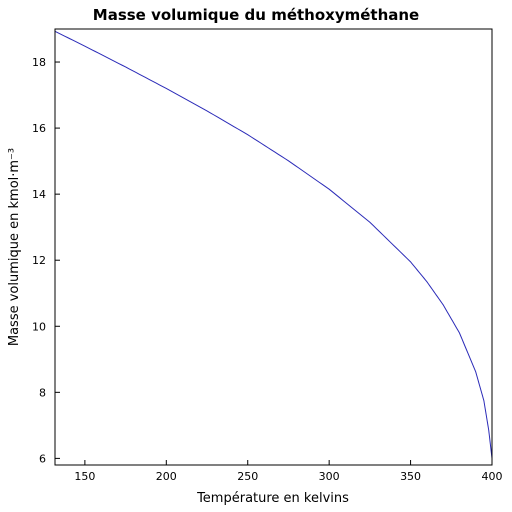 This screenshot has width=512, height=512. Describe the element at coordinates (14, 247) in the screenshot. I see `y-axis-label: Masse volumique en kmol·m⁻³` at that location.